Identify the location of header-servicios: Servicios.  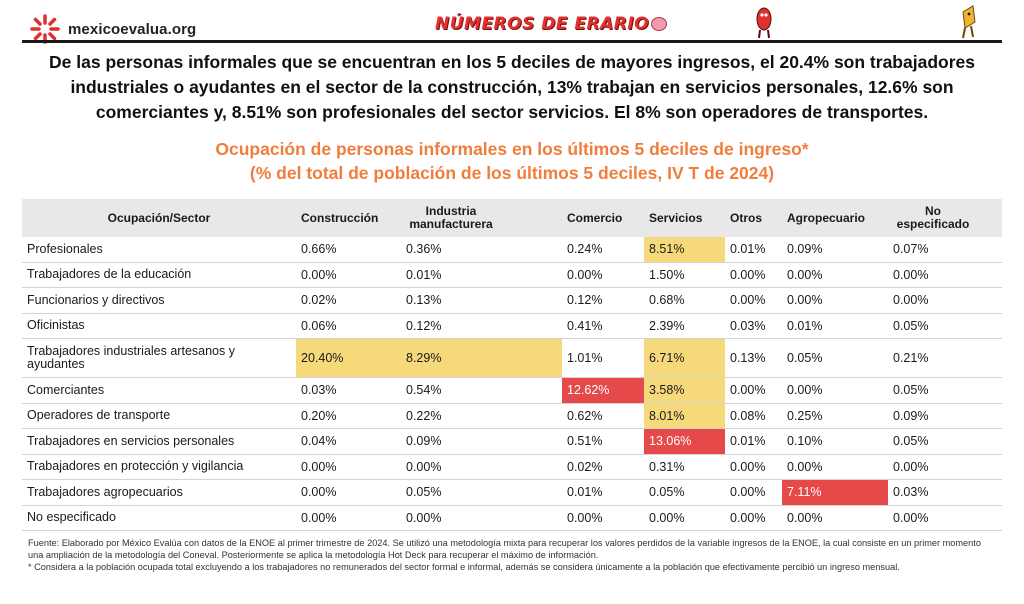
(684, 218).